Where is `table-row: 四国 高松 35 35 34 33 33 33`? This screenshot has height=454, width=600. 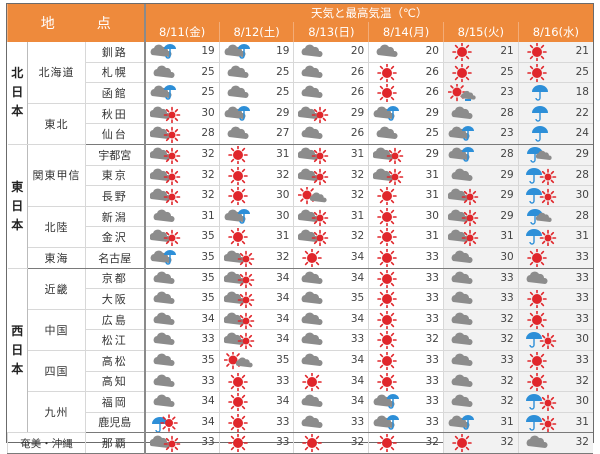
table-row: 四国 高松 35 35 34 33 33 33 is located at coordinates (300, 371).